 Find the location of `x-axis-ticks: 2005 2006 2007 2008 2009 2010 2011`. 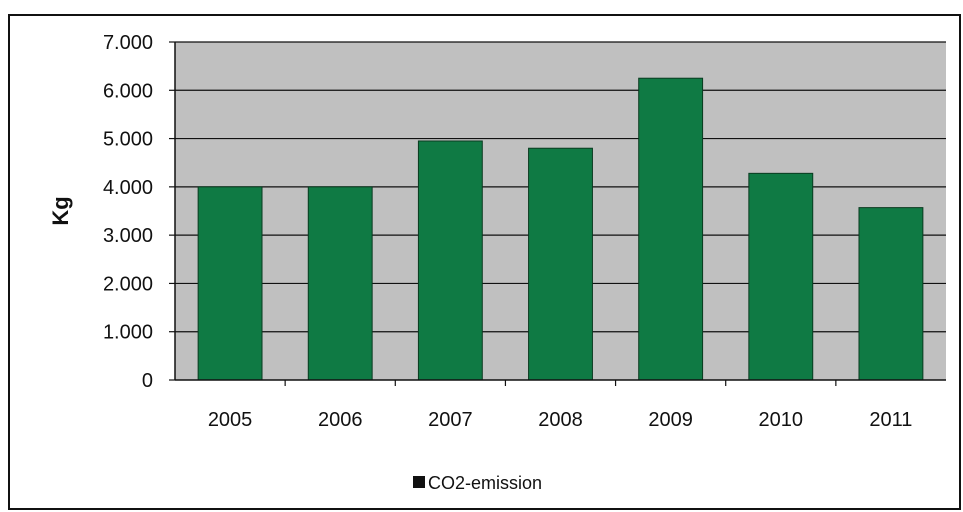

x-axis-ticks: 2005 2006 2007 2008 2009 2010 2011 is located at coordinates (560, 405).